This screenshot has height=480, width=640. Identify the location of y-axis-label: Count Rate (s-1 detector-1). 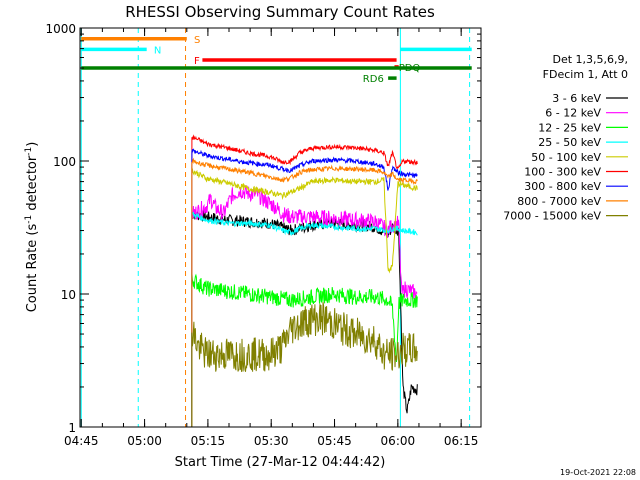
(32, 227).